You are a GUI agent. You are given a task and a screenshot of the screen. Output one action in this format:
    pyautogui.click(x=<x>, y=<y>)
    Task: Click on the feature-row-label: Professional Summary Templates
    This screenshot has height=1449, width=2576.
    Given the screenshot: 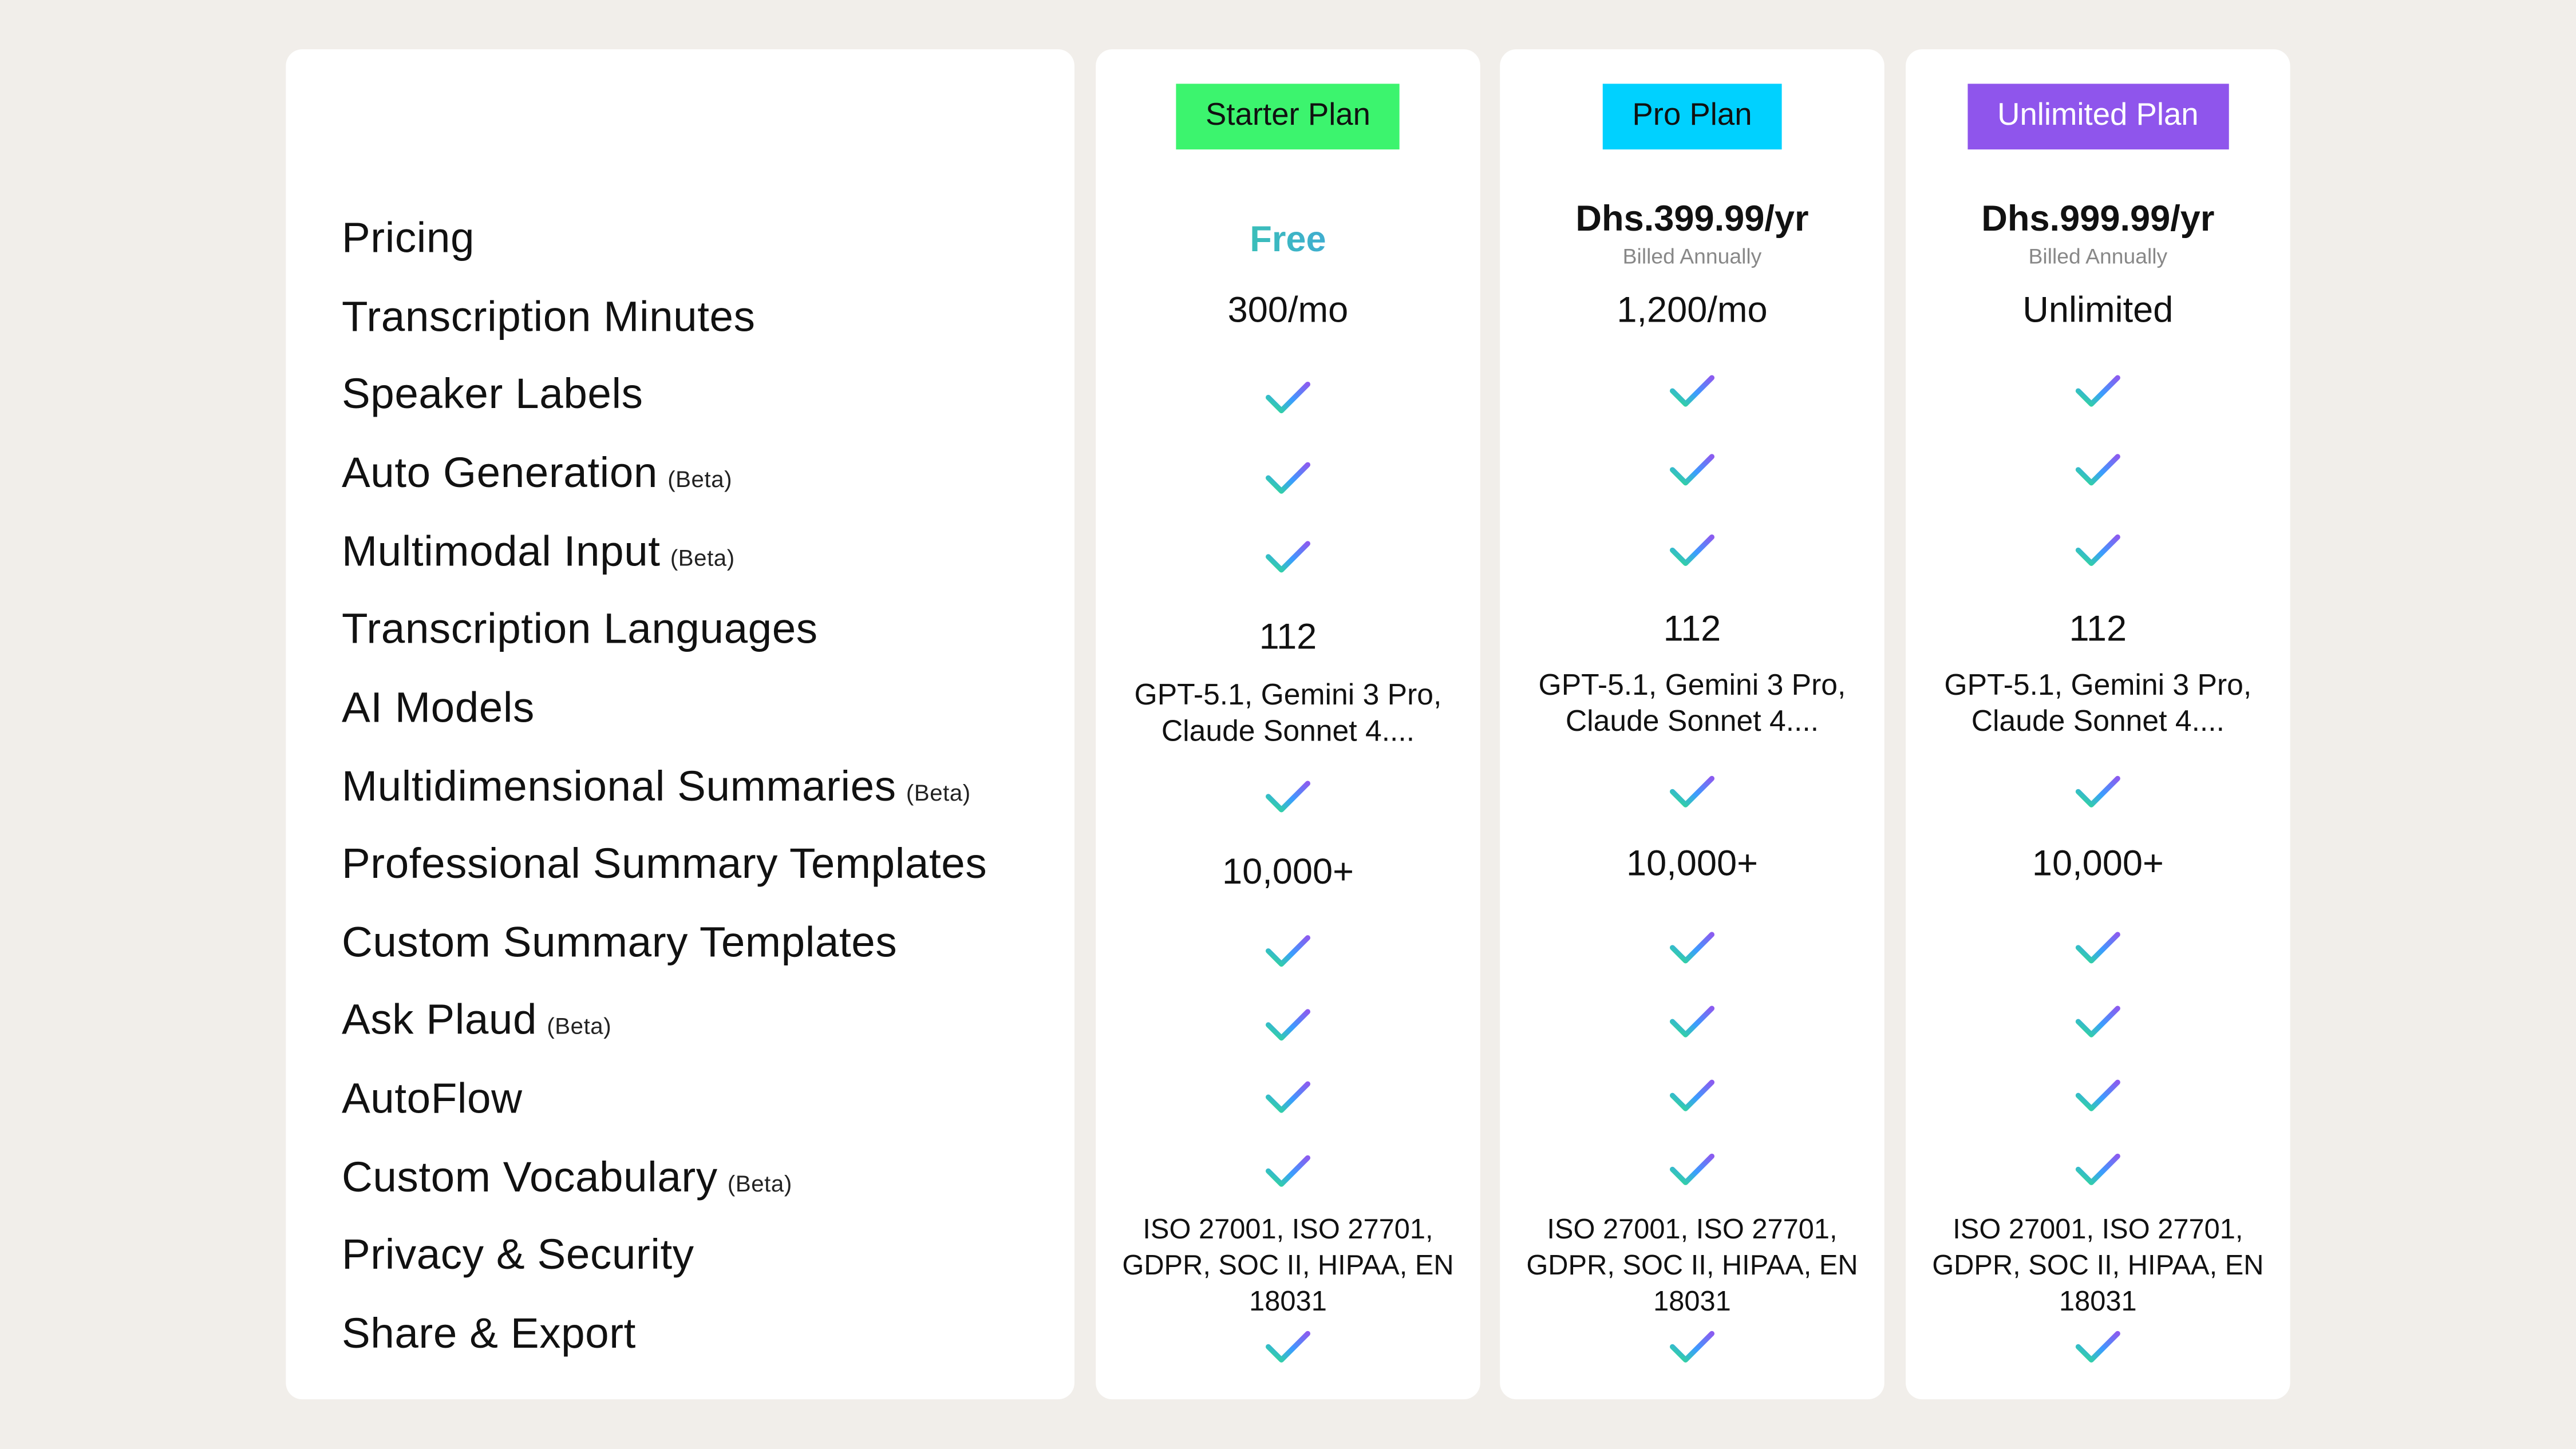 What is the action you would take?
    pyautogui.click(x=664, y=863)
    